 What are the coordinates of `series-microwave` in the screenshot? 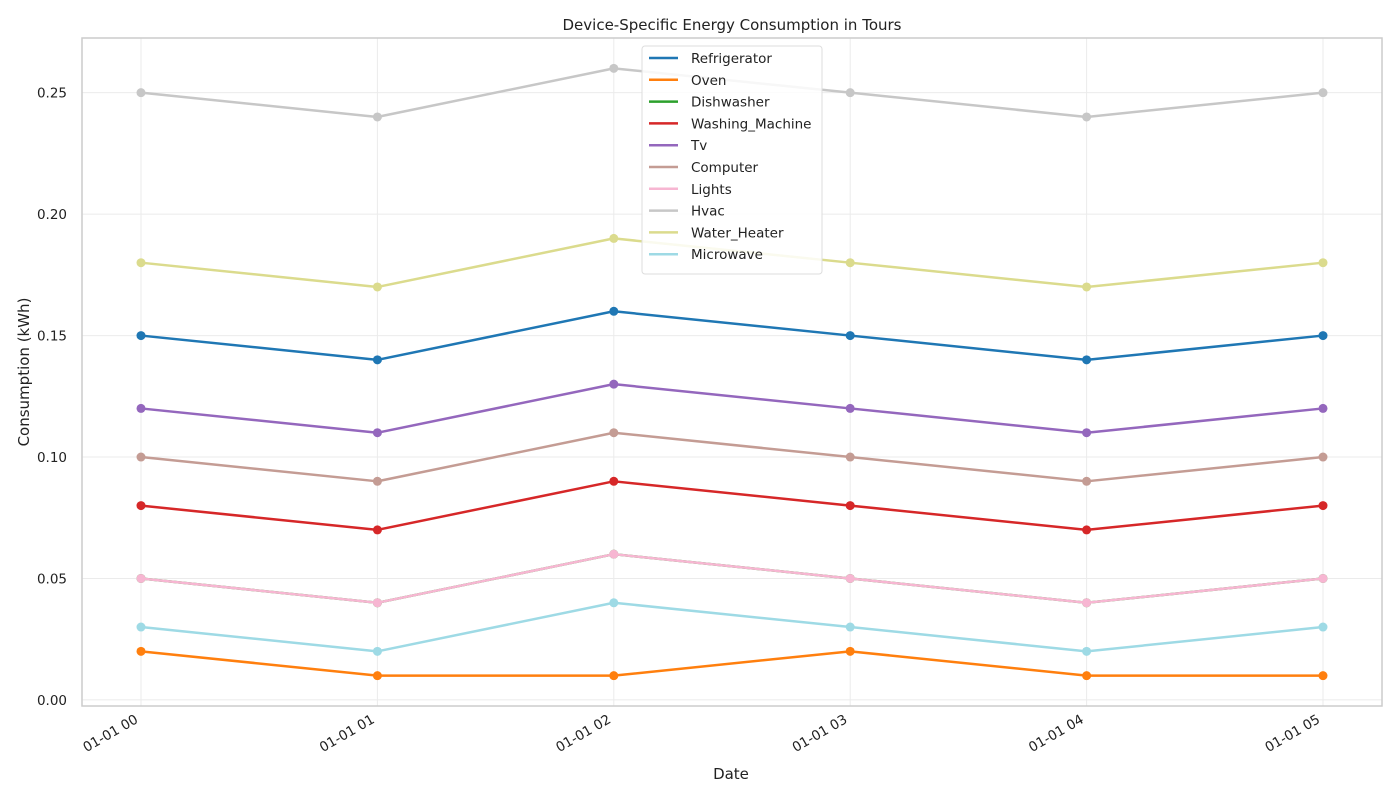 It's located at (732, 627).